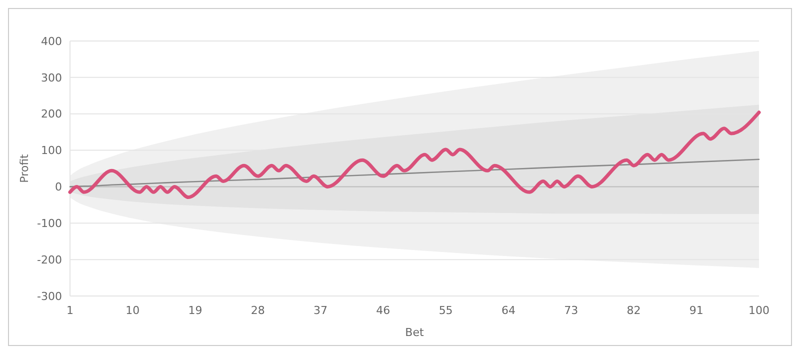  What do you see at coordinates (445, 310) in the screenshot?
I see `x-tick-label: 55` at bounding box center [445, 310].